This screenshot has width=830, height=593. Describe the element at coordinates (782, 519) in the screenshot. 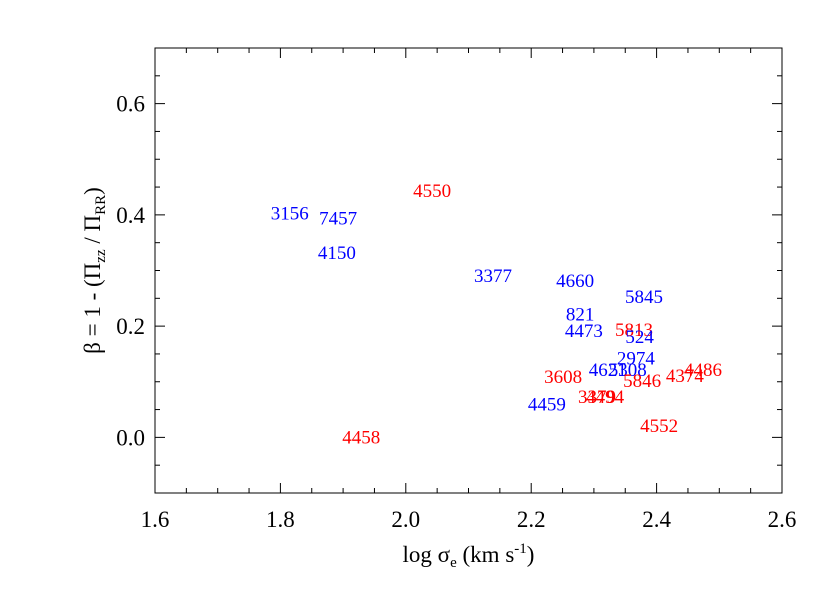

I see `x-tick-label: 2.6` at that location.